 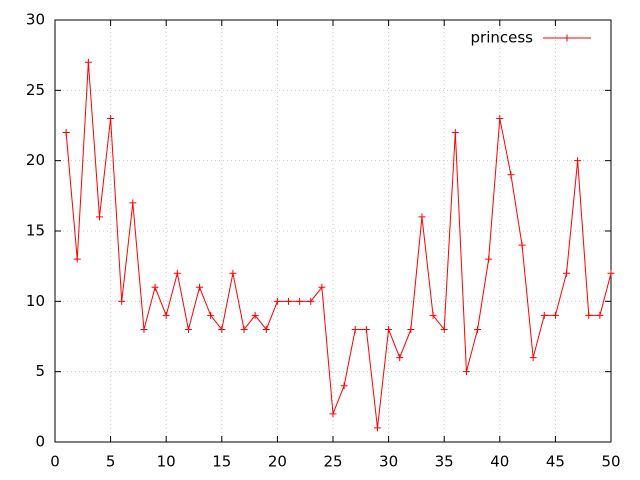 What do you see at coordinates (55, 462) in the screenshot?
I see `x-tick-label: 0` at bounding box center [55, 462].